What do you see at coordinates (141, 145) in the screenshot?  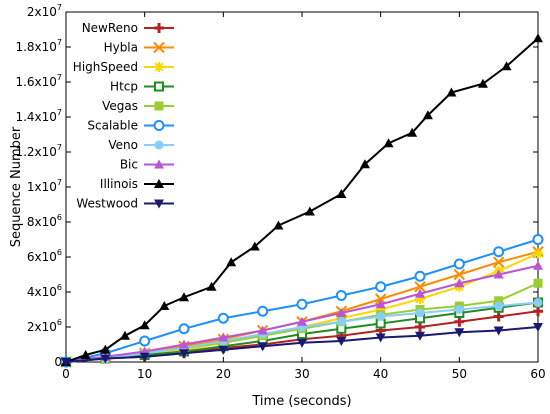 I see `legend-entry-veno: Veno` at bounding box center [141, 145].